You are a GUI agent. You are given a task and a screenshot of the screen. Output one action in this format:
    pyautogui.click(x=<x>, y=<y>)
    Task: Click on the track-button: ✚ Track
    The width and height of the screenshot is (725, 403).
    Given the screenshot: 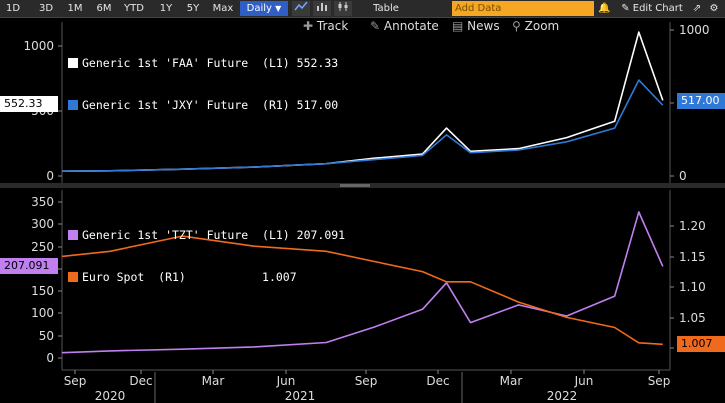 What is the action you would take?
    pyautogui.click(x=325, y=26)
    